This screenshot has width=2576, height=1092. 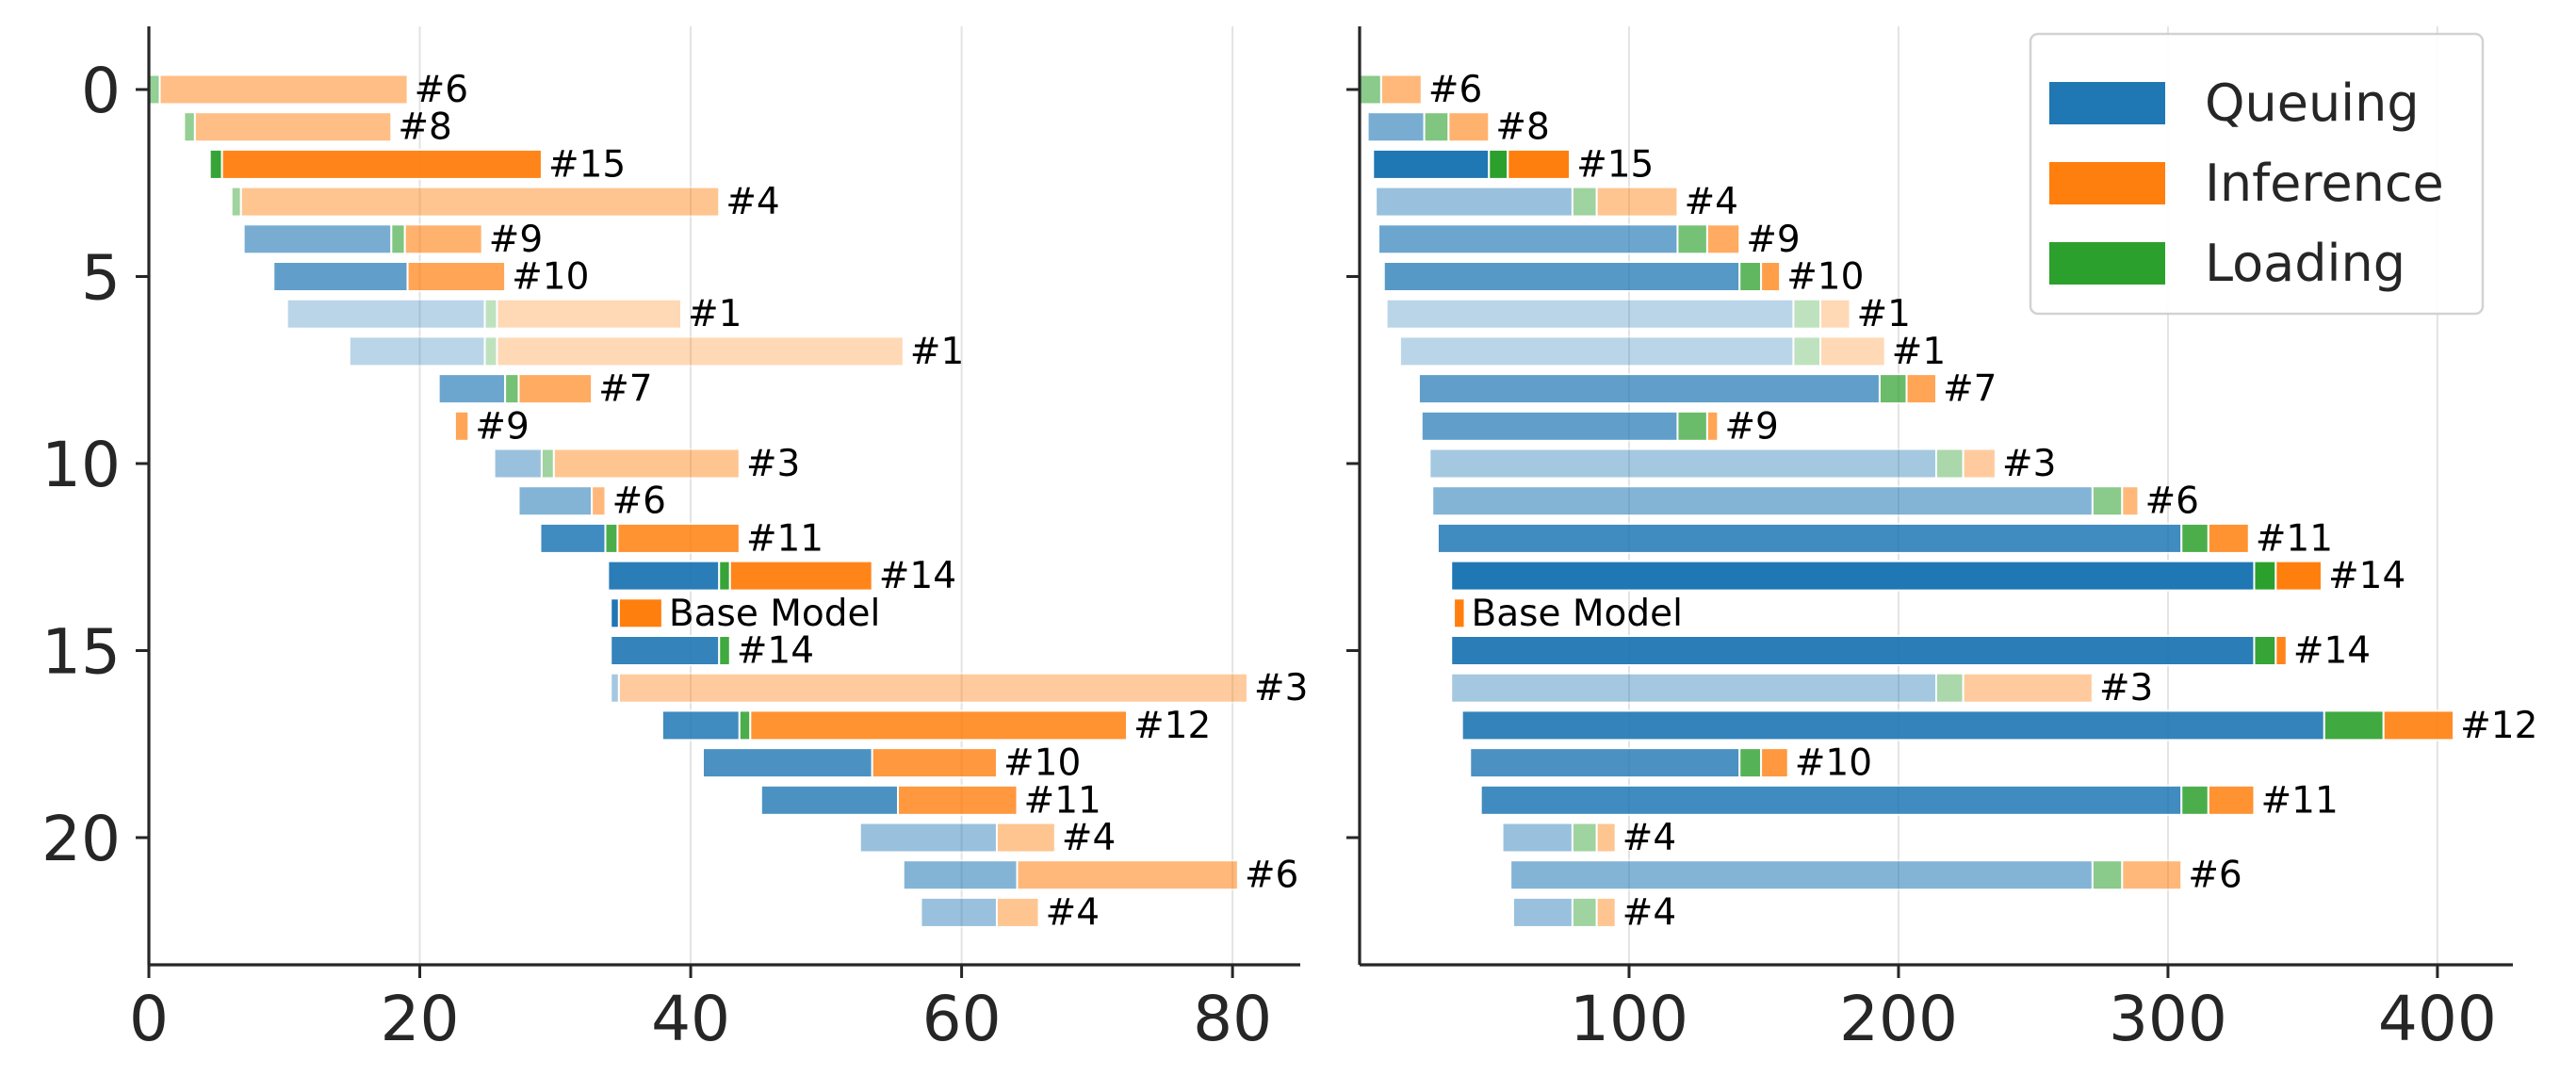 What do you see at coordinates (775, 651) in the screenshot?
I see `bar-label: #14` at bounding box center [775, 651].